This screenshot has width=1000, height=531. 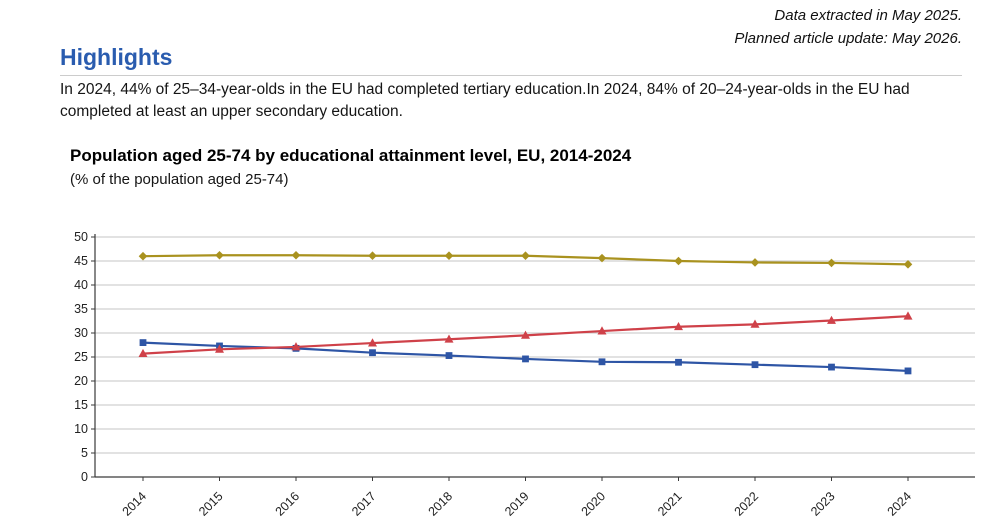 I want to click on svg-text: 40, so click(x=81, y=285).